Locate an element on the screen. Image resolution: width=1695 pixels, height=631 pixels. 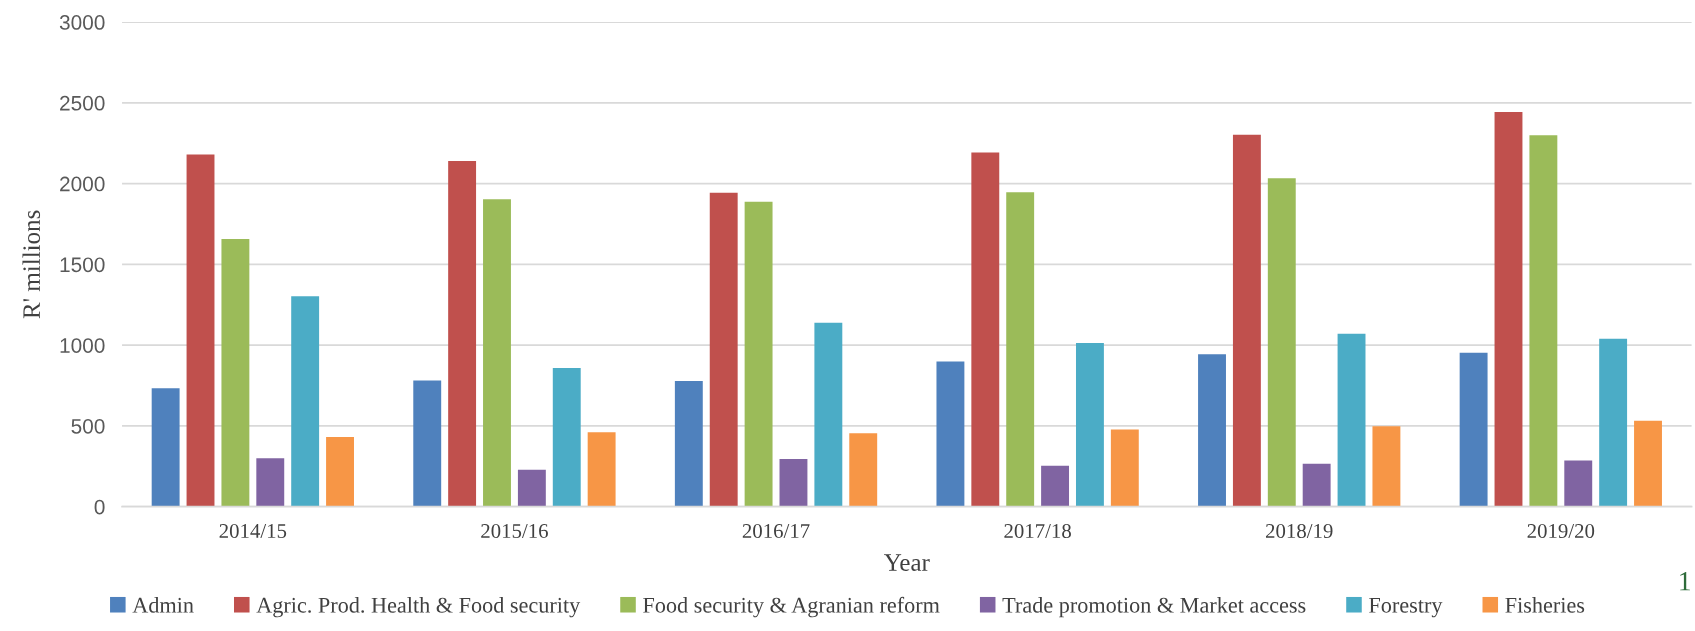
y-tick-label: 500 is located at coordinates (88, 426).